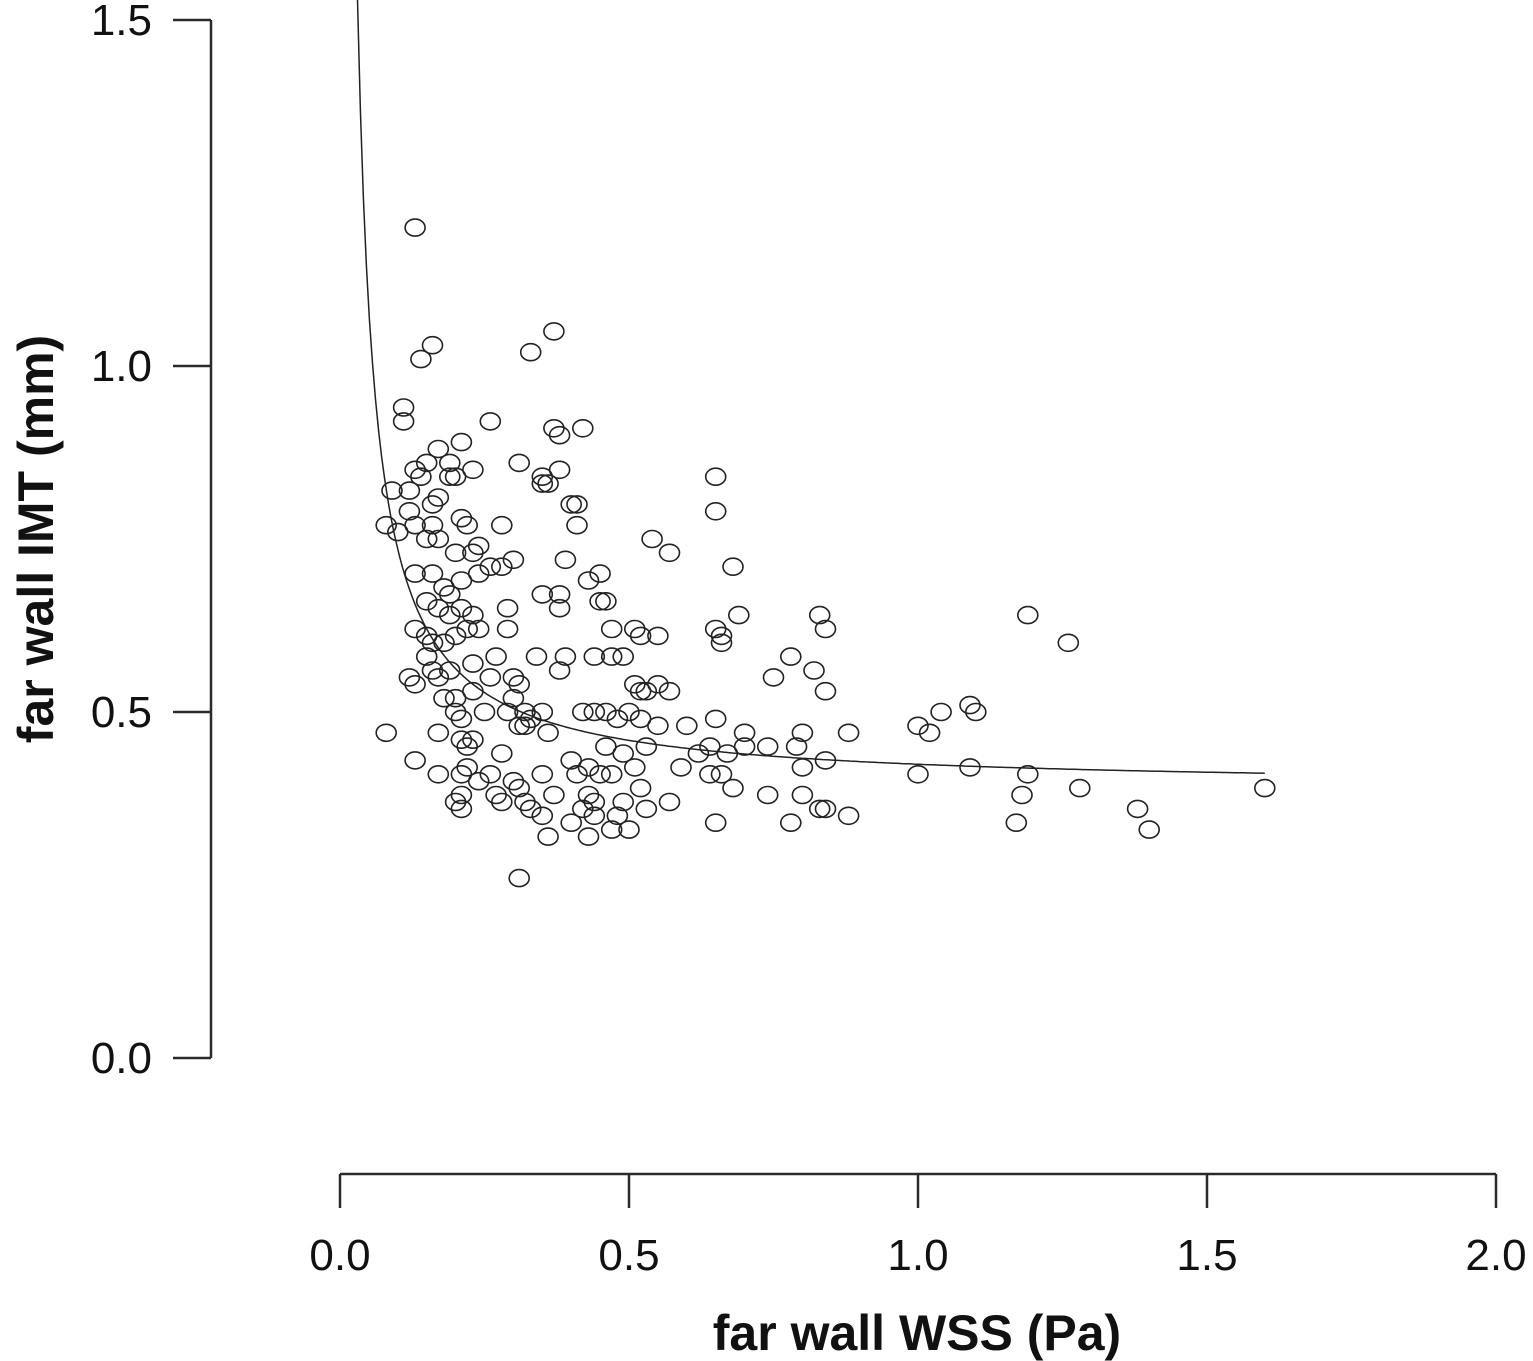  What do you see at coordinates (1206, 1255) in the screenshot?
I see `x-tick-label: 1.5` at bounding box center [1206, 1255].